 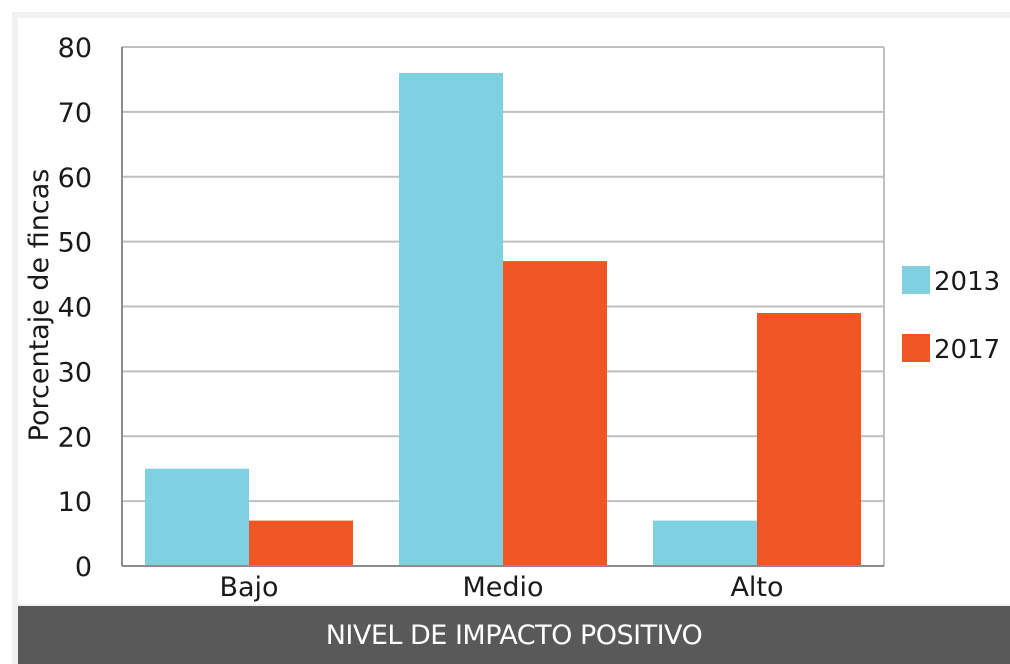 I want to click on bar-2017-bajo, so click(x=301, y=543).